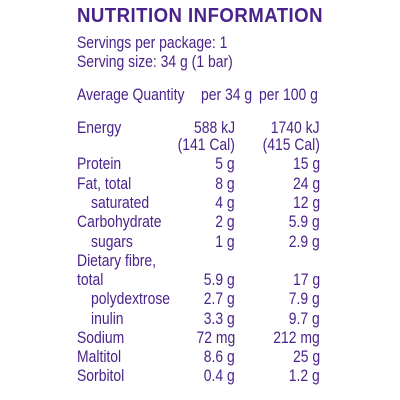 This screenshot has width=400, height=400. Describe the element at coordinates (99, 356) in the screenshot. I see `nutrient-name: Maltitol` at that location.